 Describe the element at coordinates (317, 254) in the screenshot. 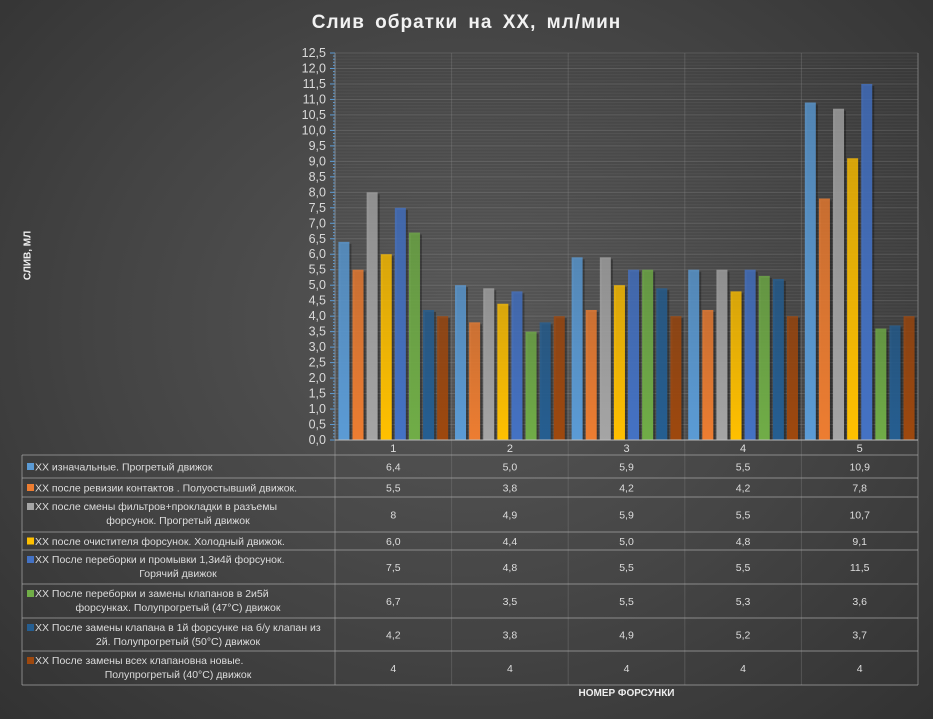

I see `y-tick-label: 6,0` at that location.